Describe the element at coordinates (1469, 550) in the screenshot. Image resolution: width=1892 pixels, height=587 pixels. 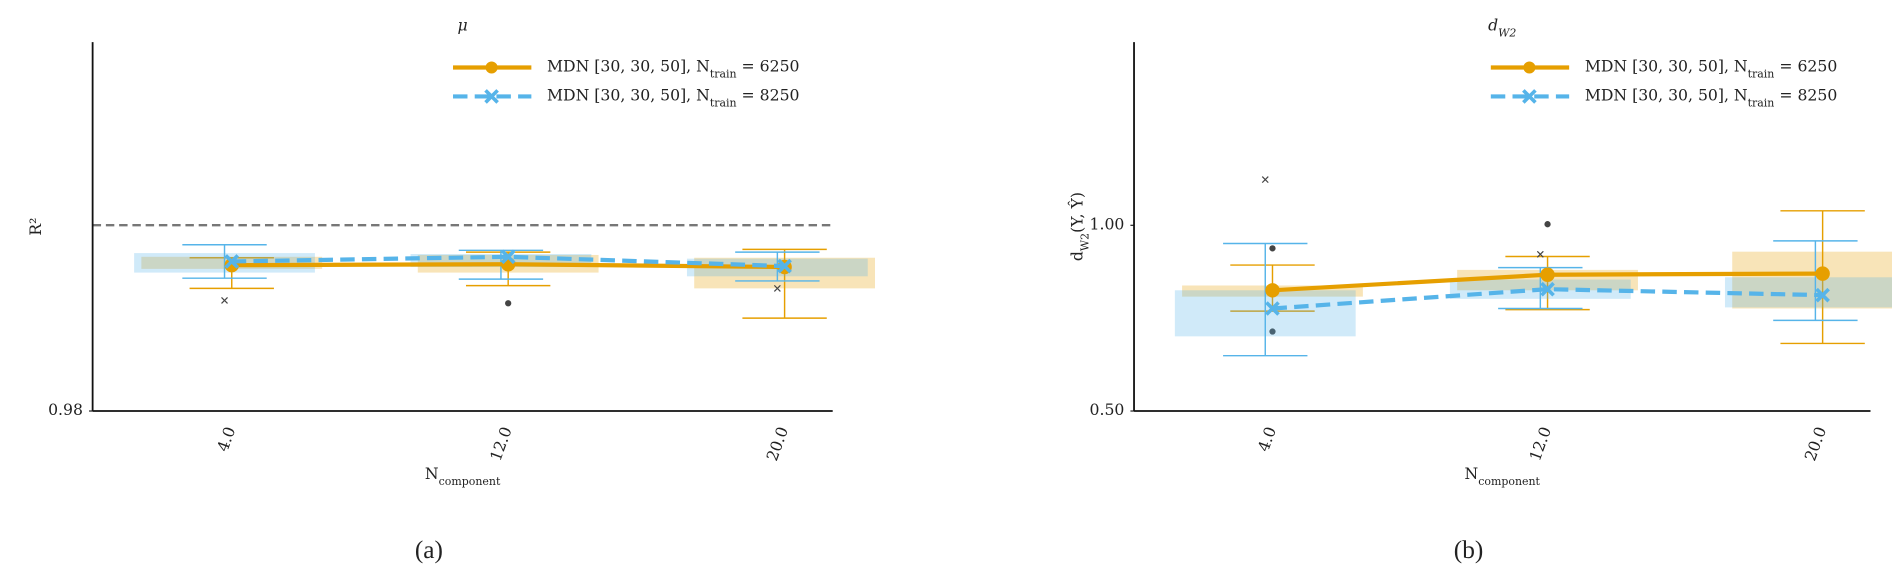
I see `caption: (b)` at that location.